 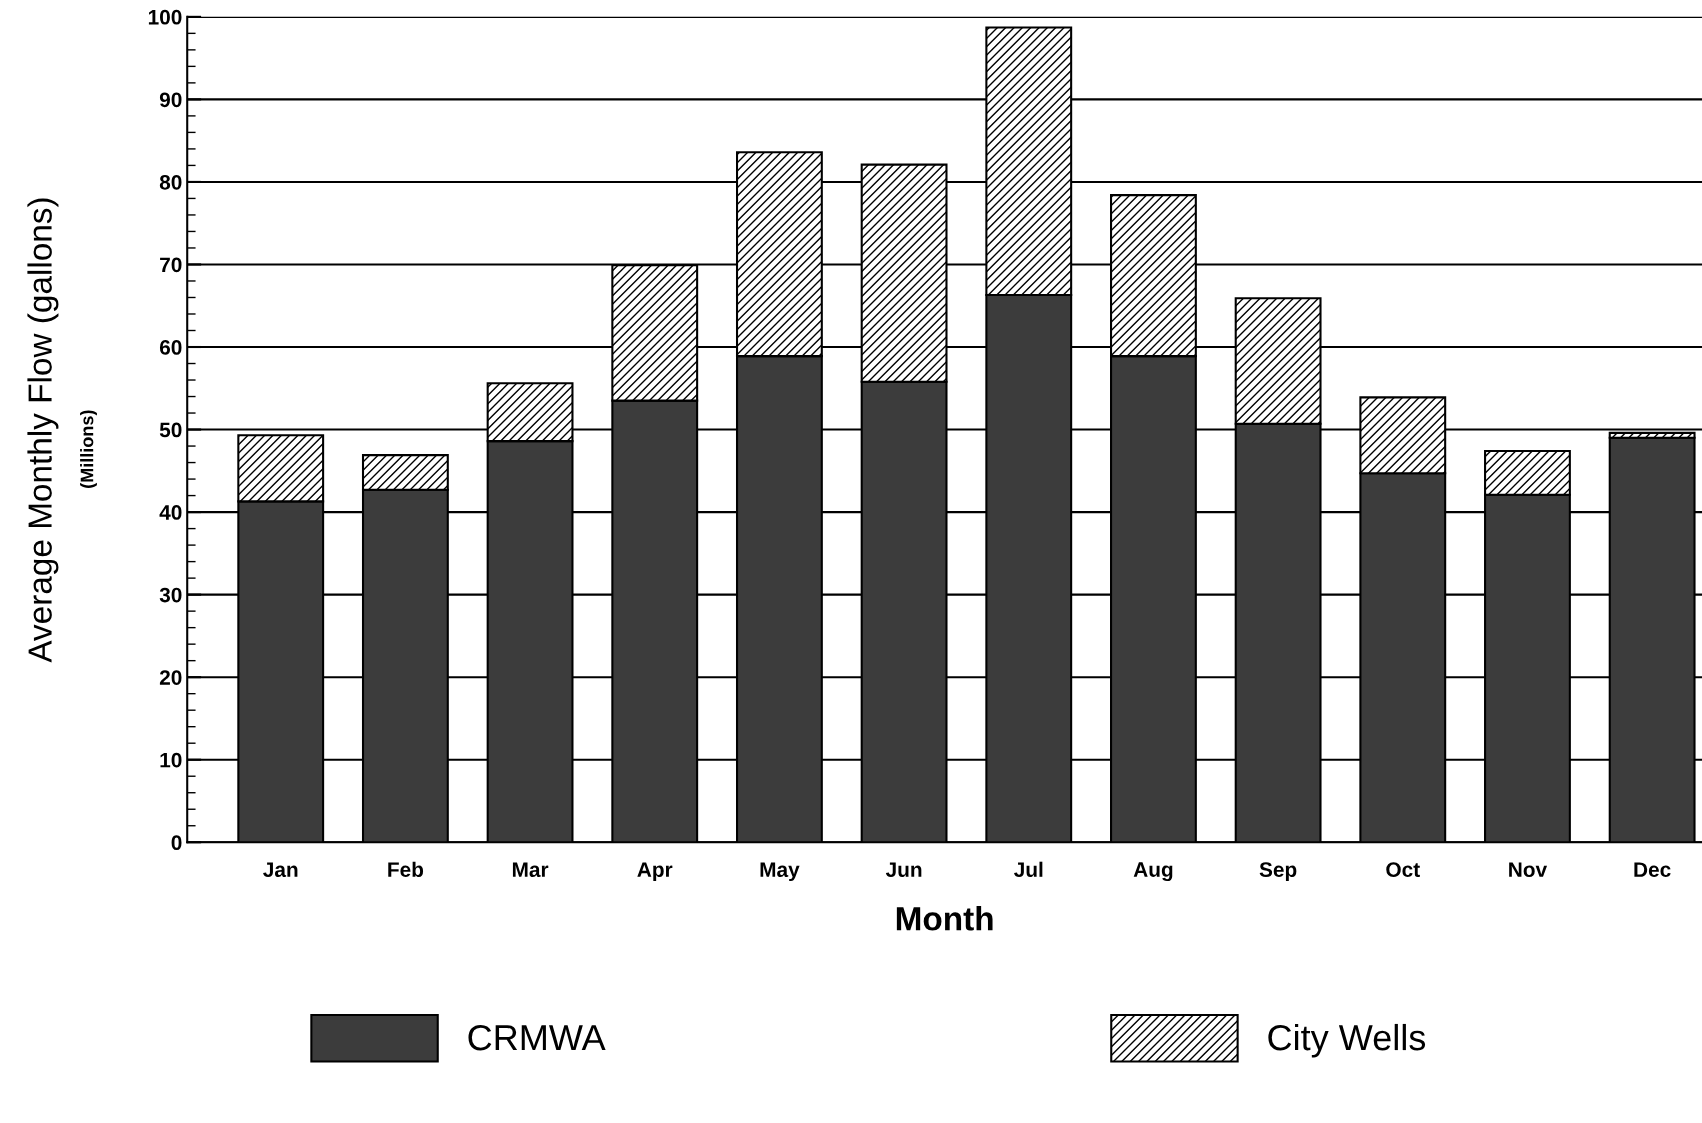 I want to click on legend-label: City Wells, so click(x=1347, y=1040).